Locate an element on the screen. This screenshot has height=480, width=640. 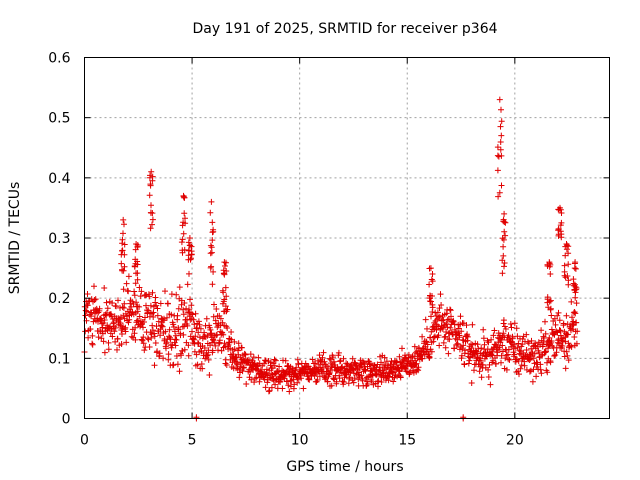
y-tick-label: 0.1 is located at coordinates (59, 359).